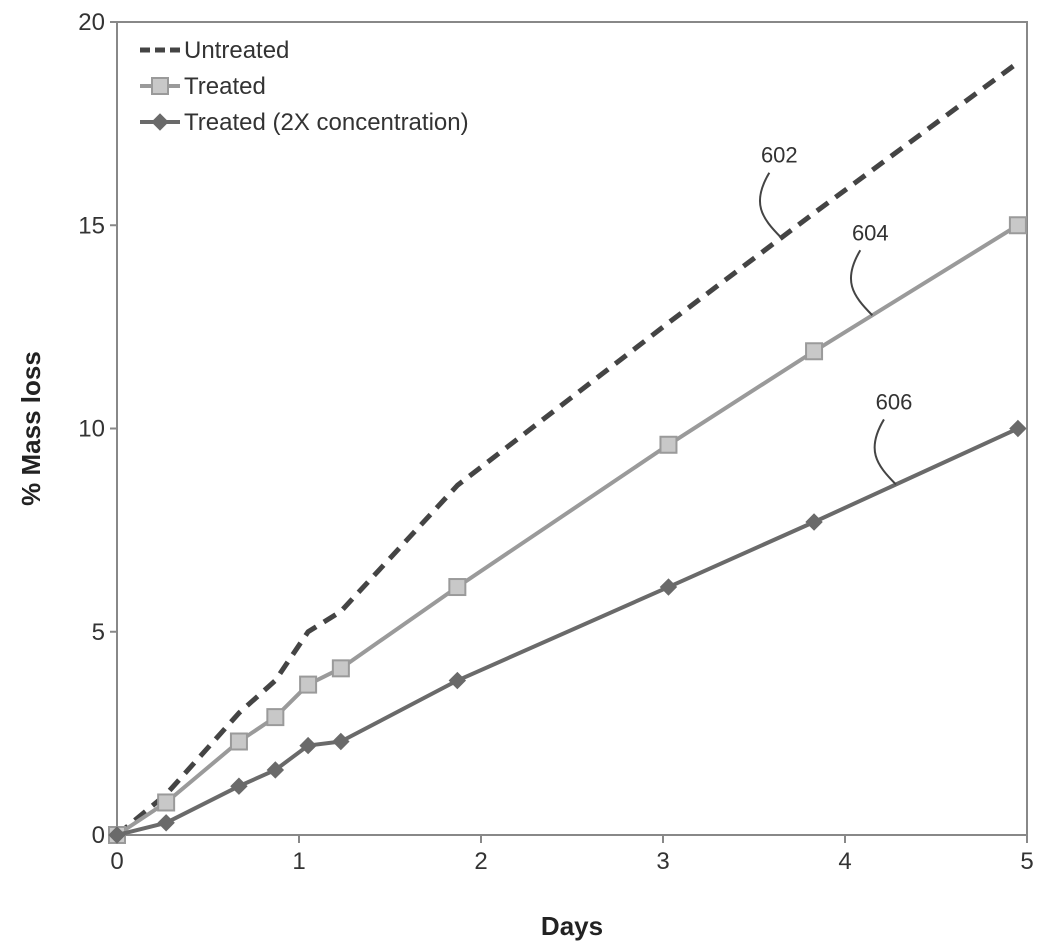 Image resolution: width=1042 pixels, height=947 pixels. I want to click on y-axis-ticks: 0 5 10 15 20, so click(97, 429).